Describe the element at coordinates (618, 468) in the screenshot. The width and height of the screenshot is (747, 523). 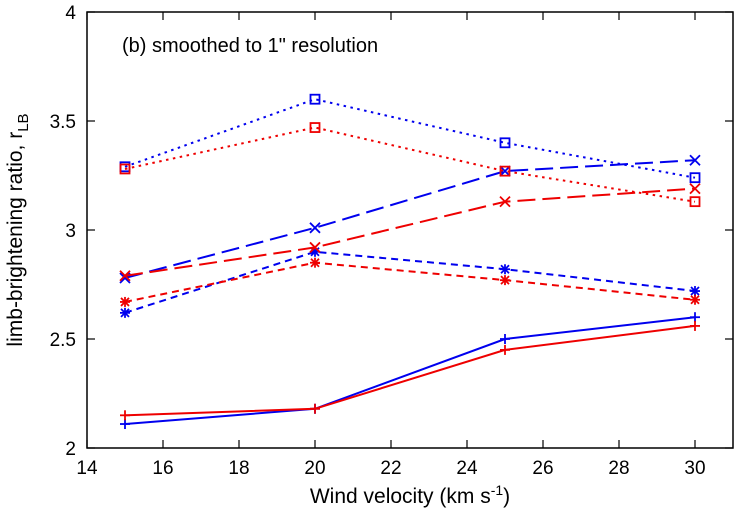
I see `x-tick-label: 28` at that location.